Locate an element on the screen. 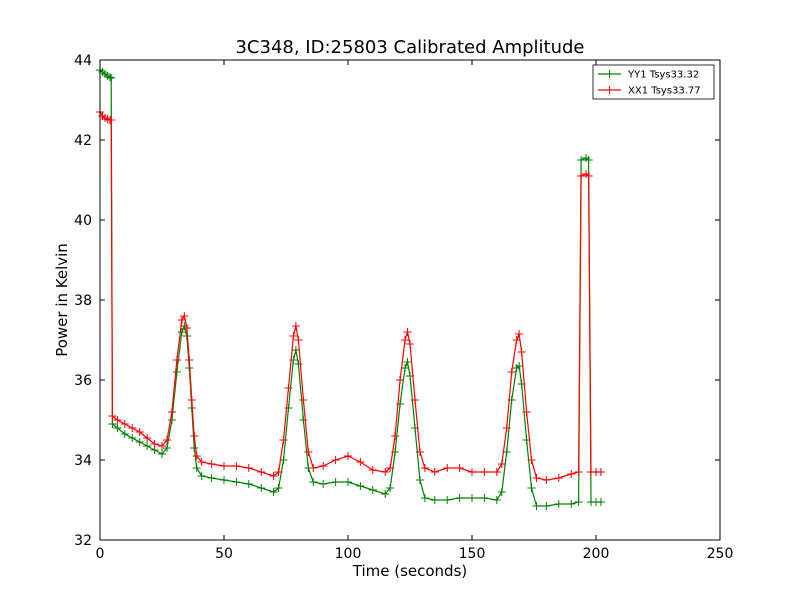 This screenshot has width=800, height=600. x-axis-label: Time (seconds) is located at coordinates (410, 571).